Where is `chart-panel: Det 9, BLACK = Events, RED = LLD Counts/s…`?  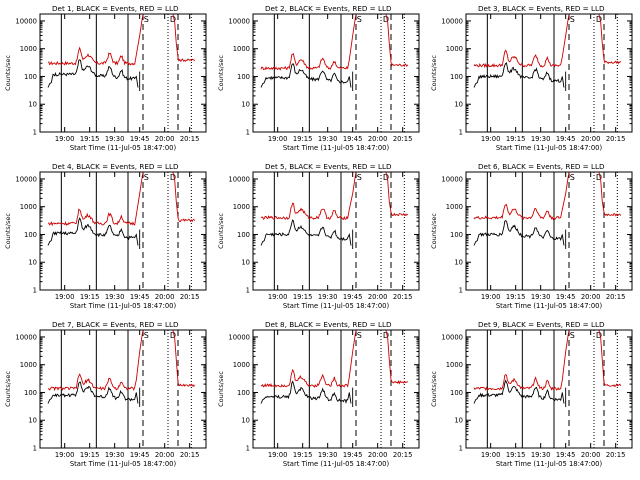 chart-panel: Det 9, BLACK = Events, RED = LLD Counts/s… is located at coordinates (531, 394).